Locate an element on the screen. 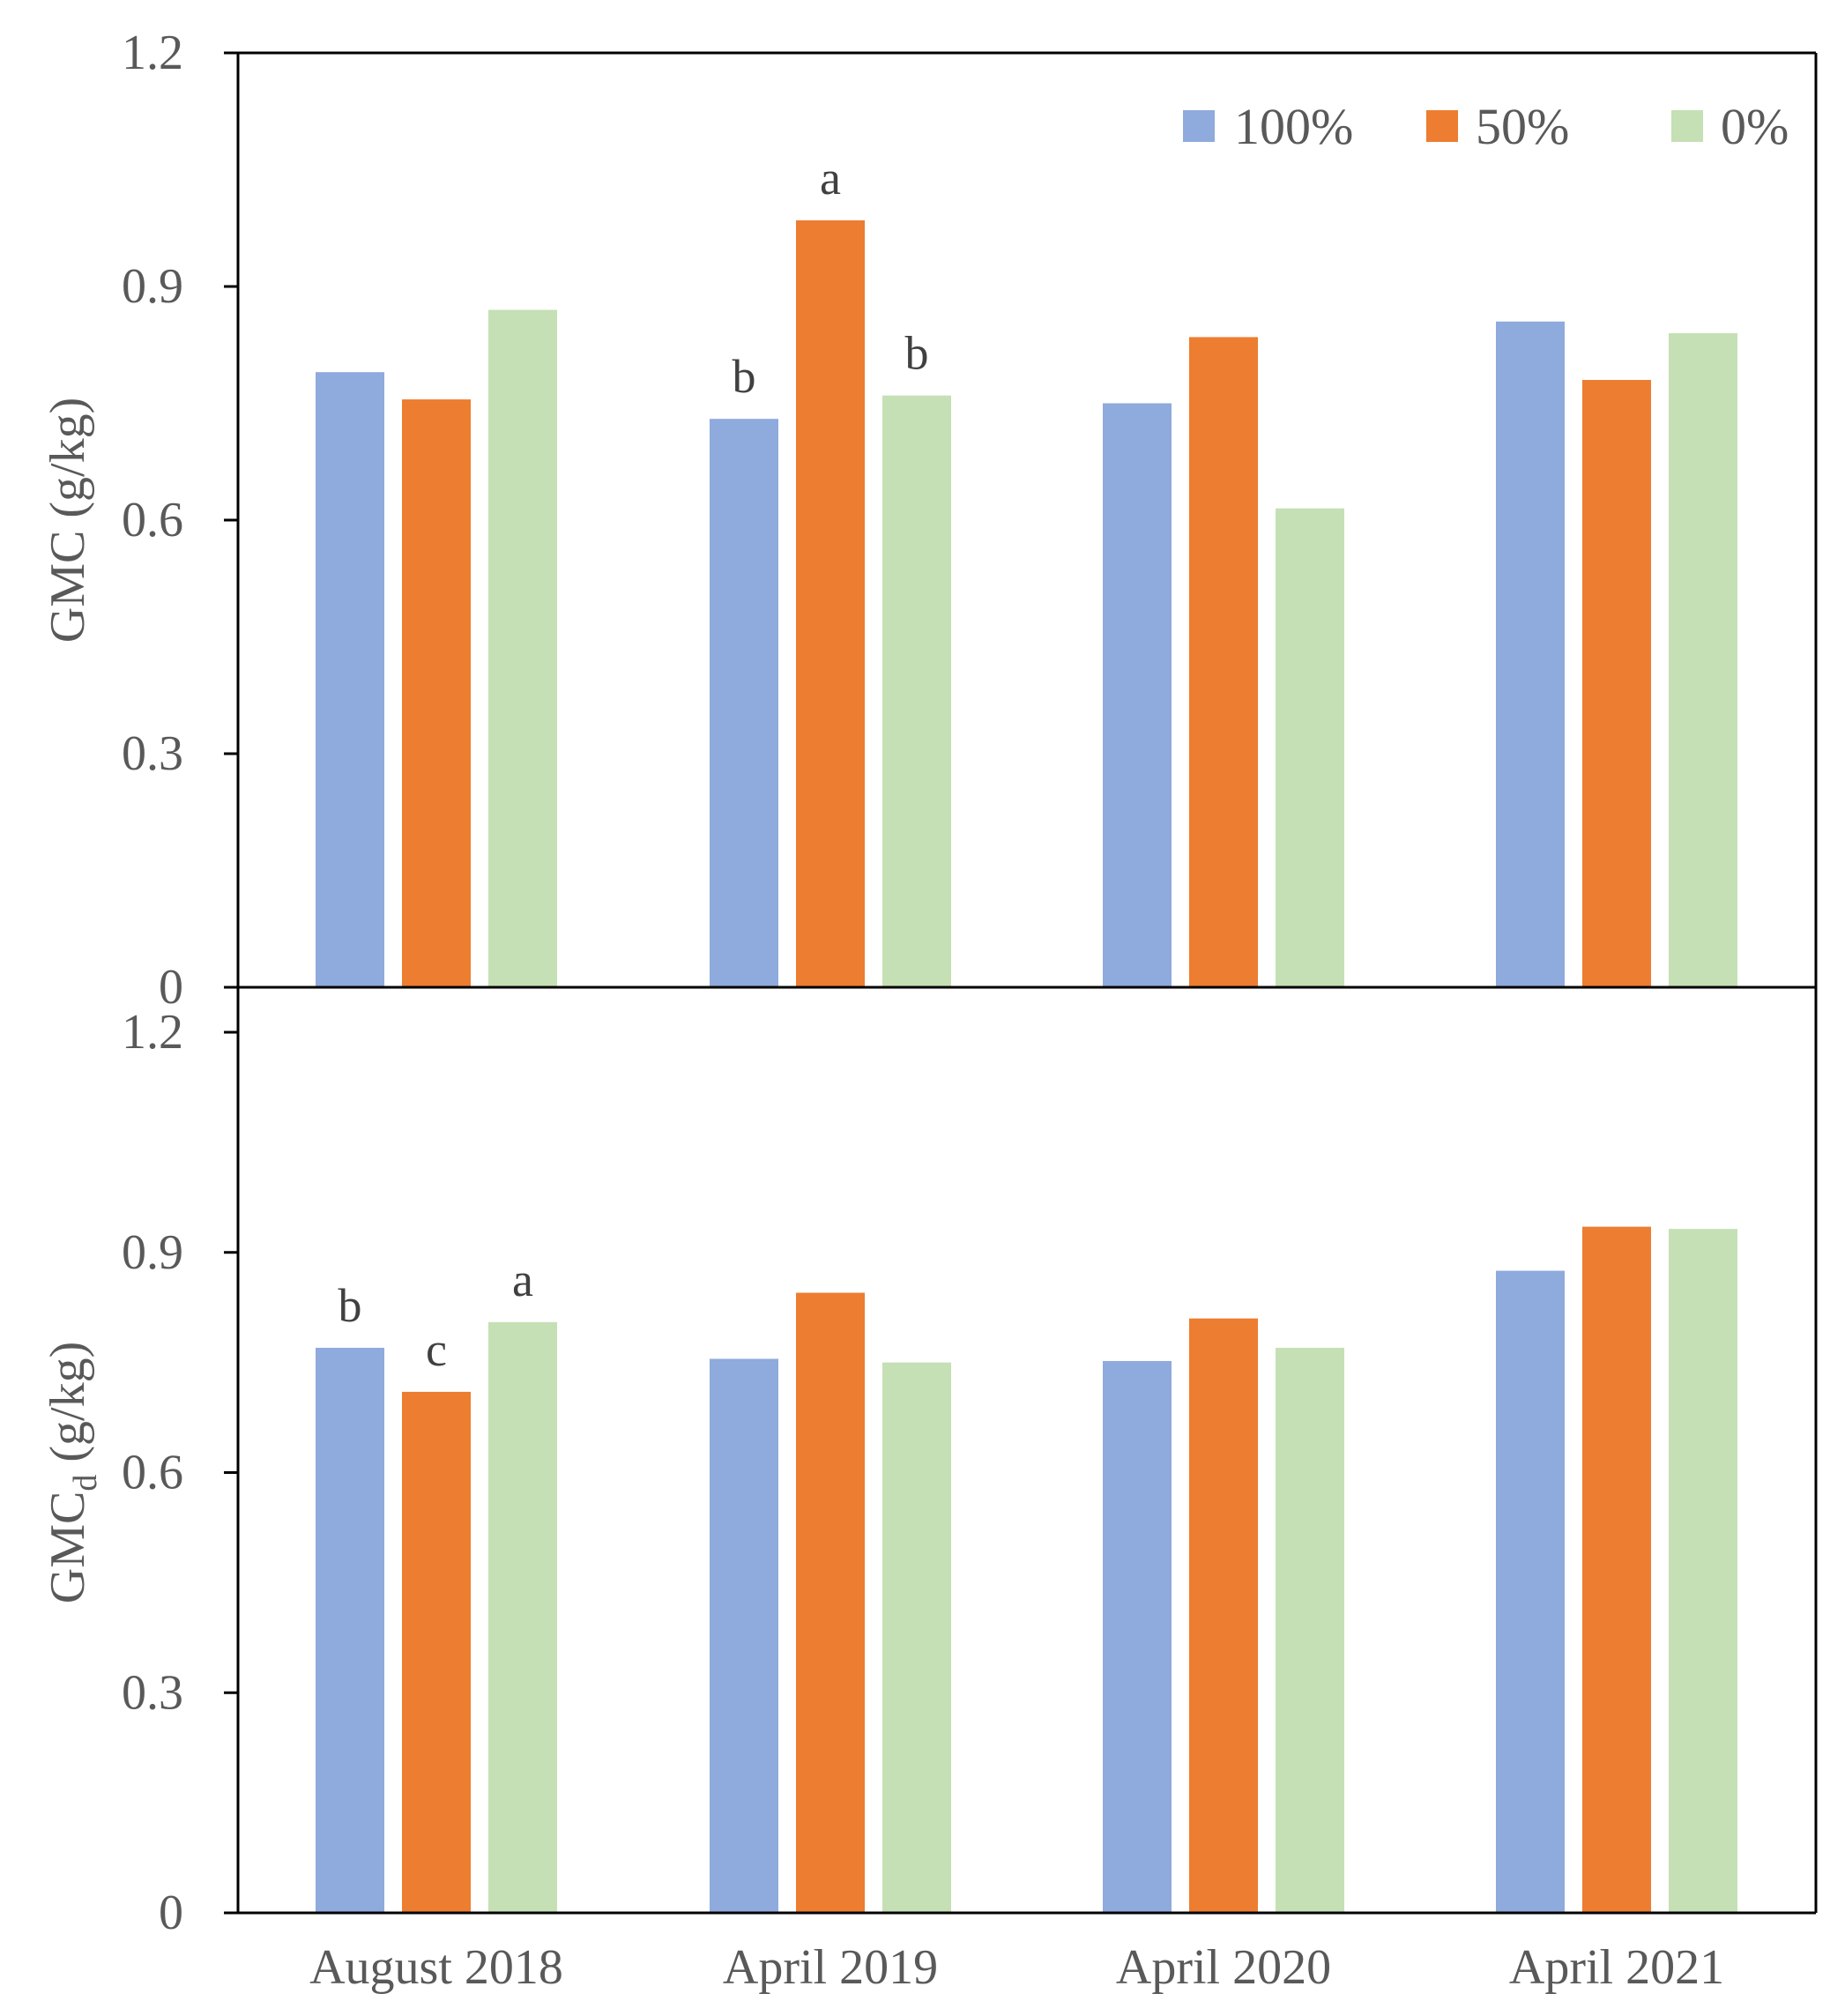  y-tick-label-top-0: 0 is located at coordinates (171, 988).